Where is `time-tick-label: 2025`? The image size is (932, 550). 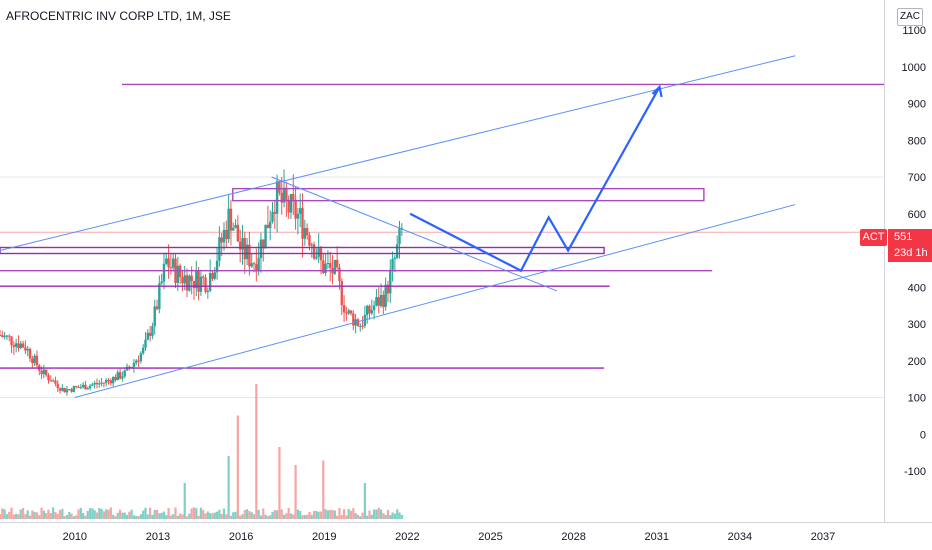
time-tick-label: 2025 is located at coordinates (490, 537).